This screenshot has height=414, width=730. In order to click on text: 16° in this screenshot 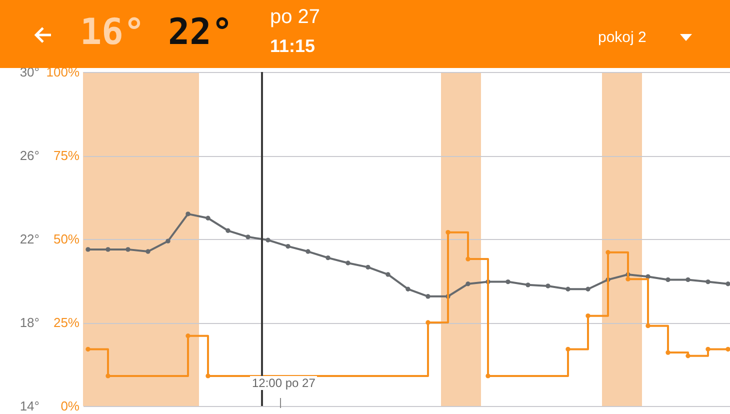, I will do `click(113, 32)`.